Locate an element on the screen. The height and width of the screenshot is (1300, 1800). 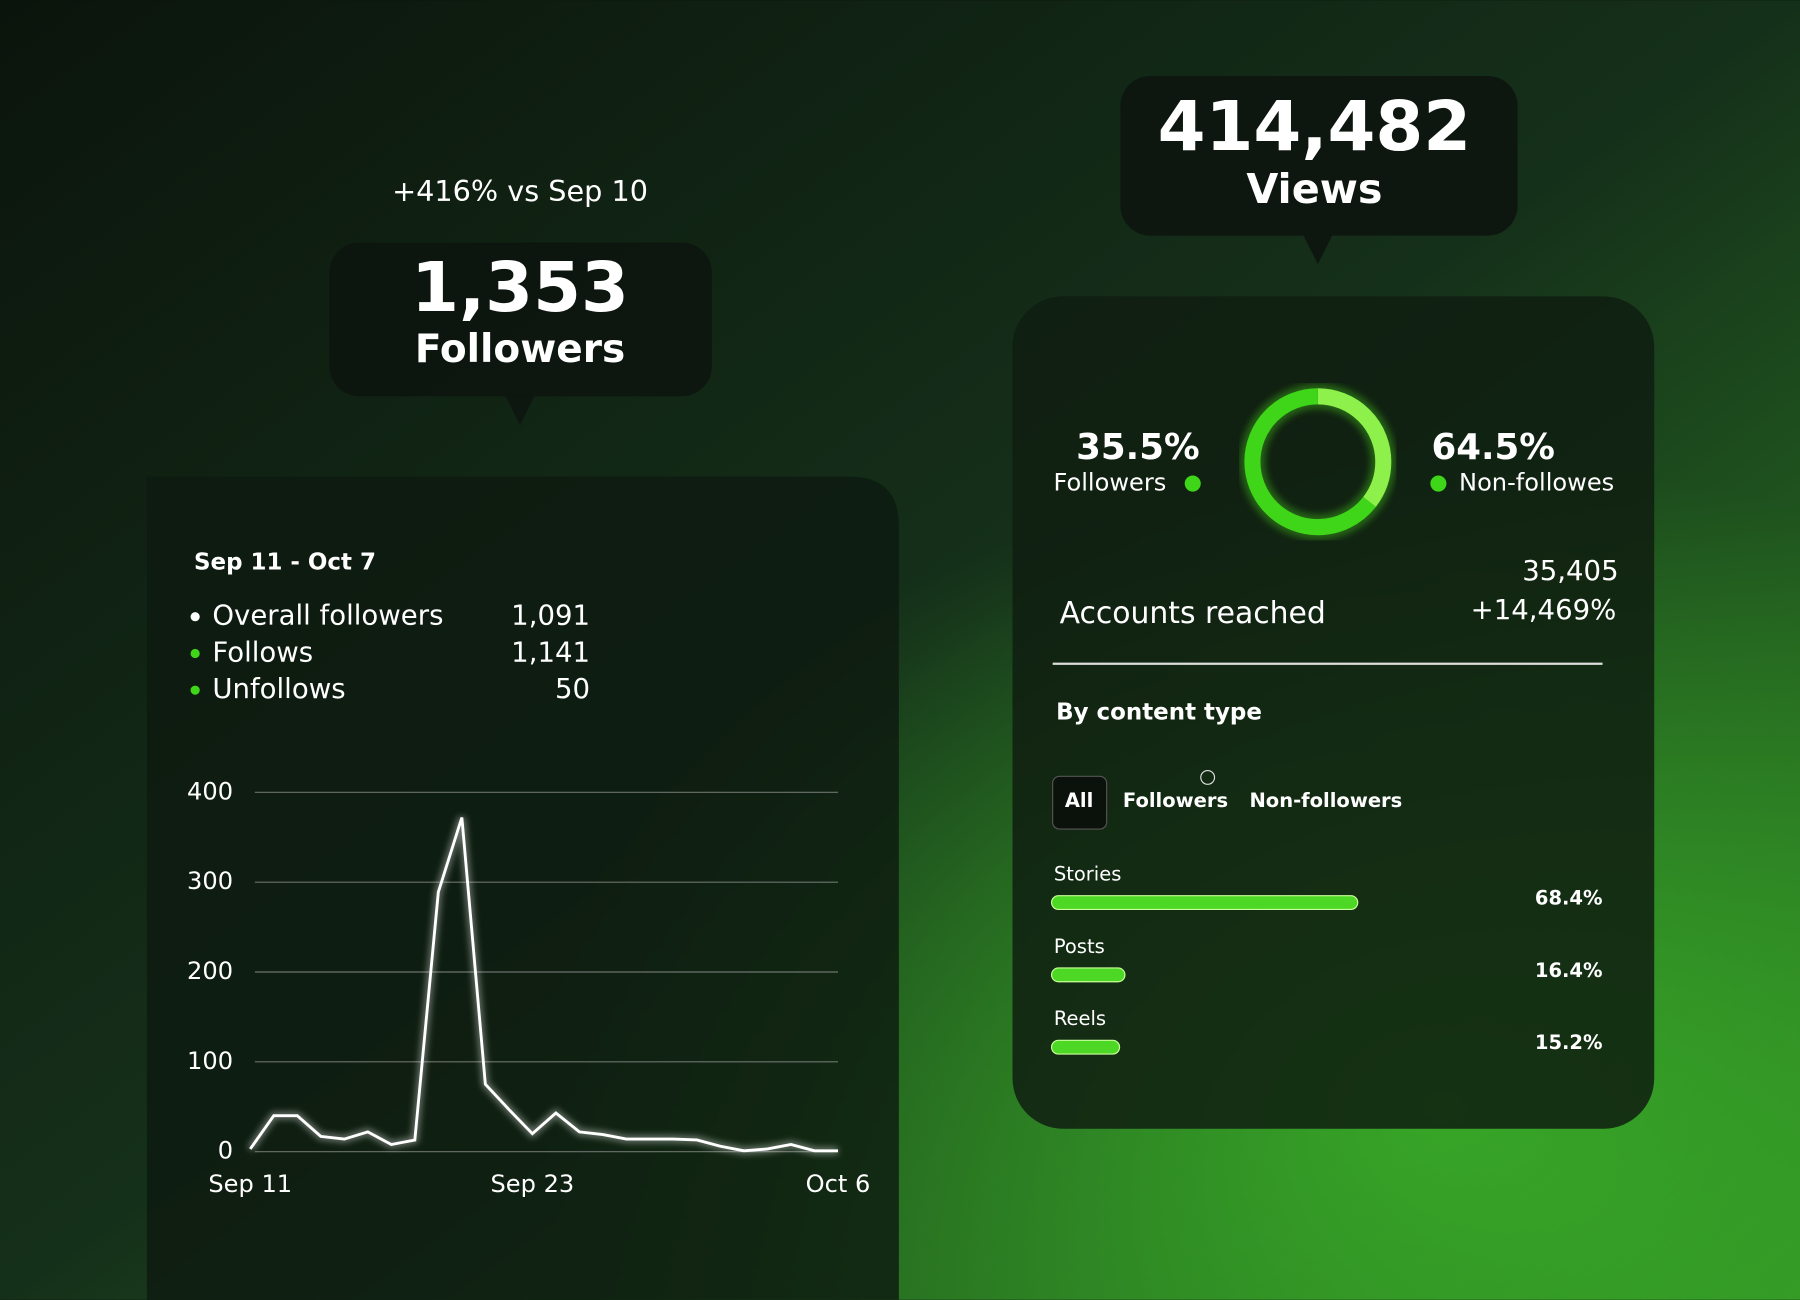
legend-name: Overall followers is located at coordinates (327, 616).